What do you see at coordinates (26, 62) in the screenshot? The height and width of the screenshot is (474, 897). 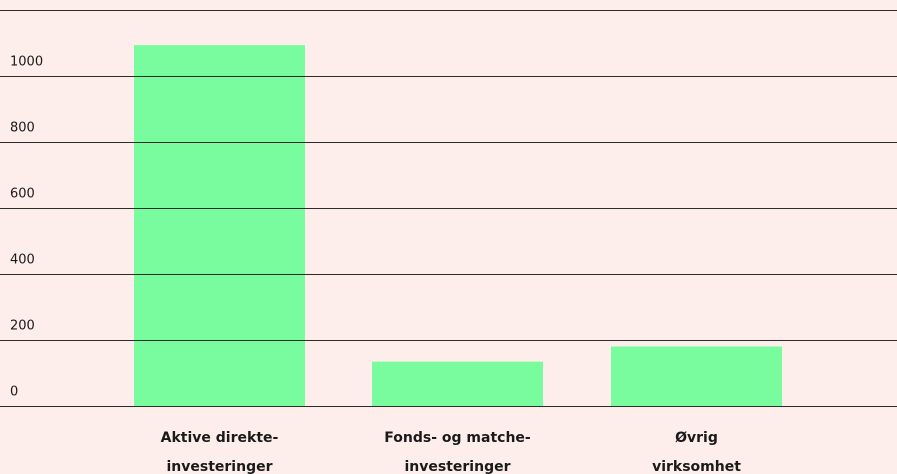 I see `y-tick-label: 1000` at bounding box center [26, 62].